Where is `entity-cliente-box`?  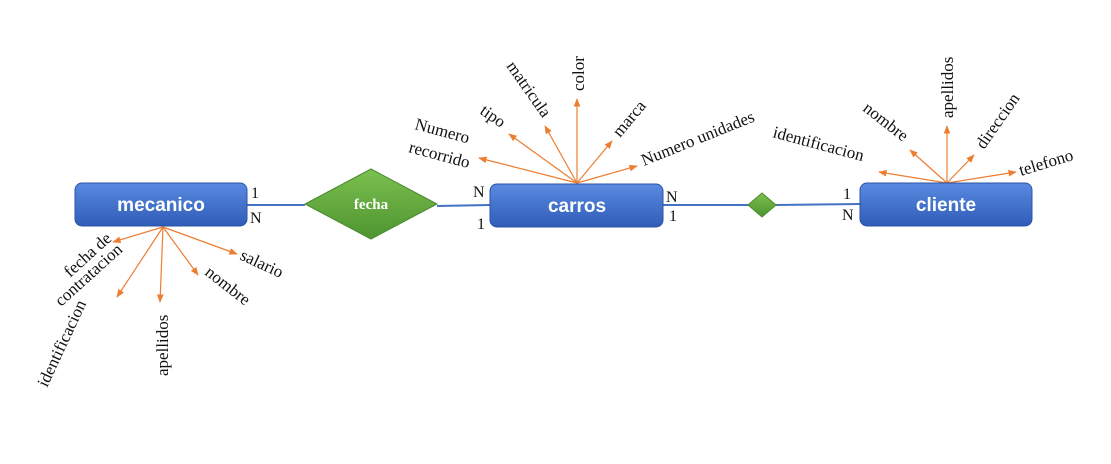 entity-cliente-box is located at coordinates (946, 204).